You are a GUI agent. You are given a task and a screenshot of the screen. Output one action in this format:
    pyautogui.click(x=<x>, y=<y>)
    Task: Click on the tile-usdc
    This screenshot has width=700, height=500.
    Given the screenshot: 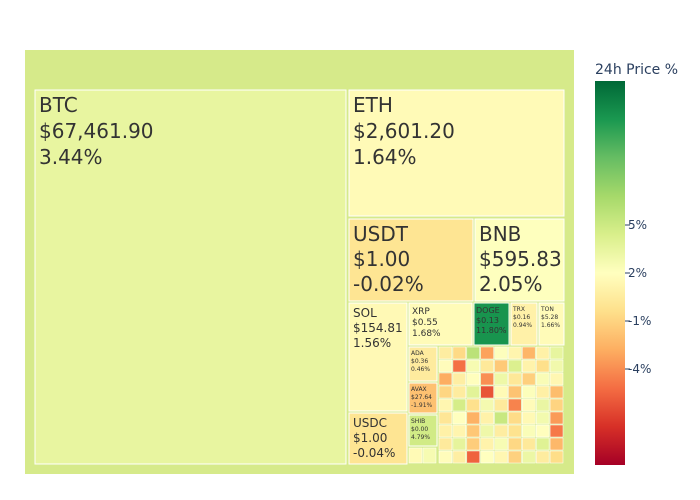 What is the action you would take?
    pyautogui.click(x=378, y=438)
    